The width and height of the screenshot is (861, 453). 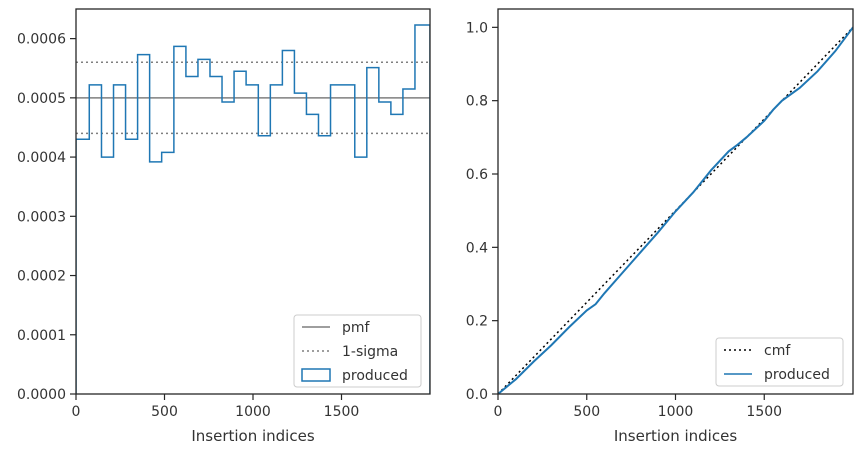 I want to click on y-tick-label: 0.0004, so click(x=41, y=158).